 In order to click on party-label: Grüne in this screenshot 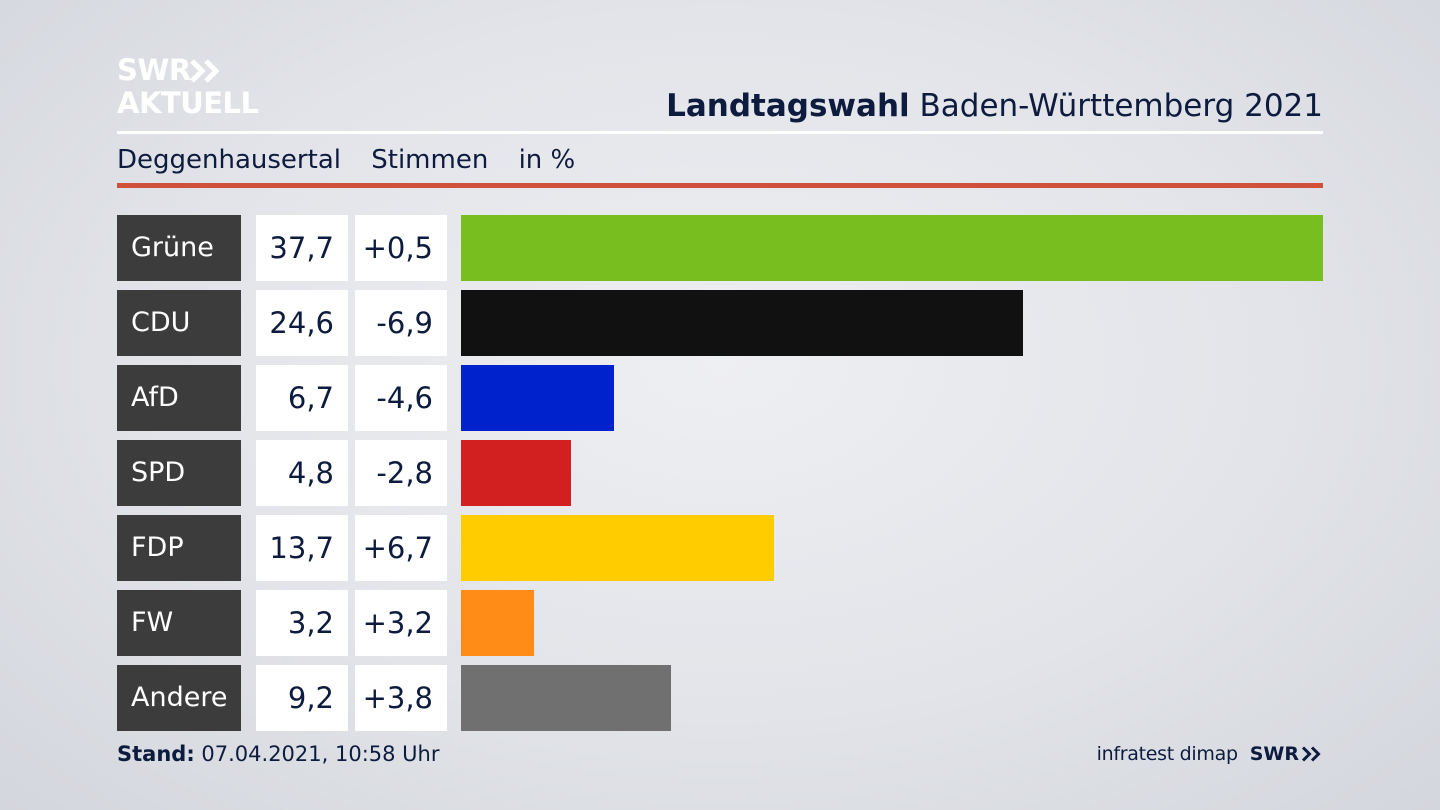, I will do `click(179, 248)`.